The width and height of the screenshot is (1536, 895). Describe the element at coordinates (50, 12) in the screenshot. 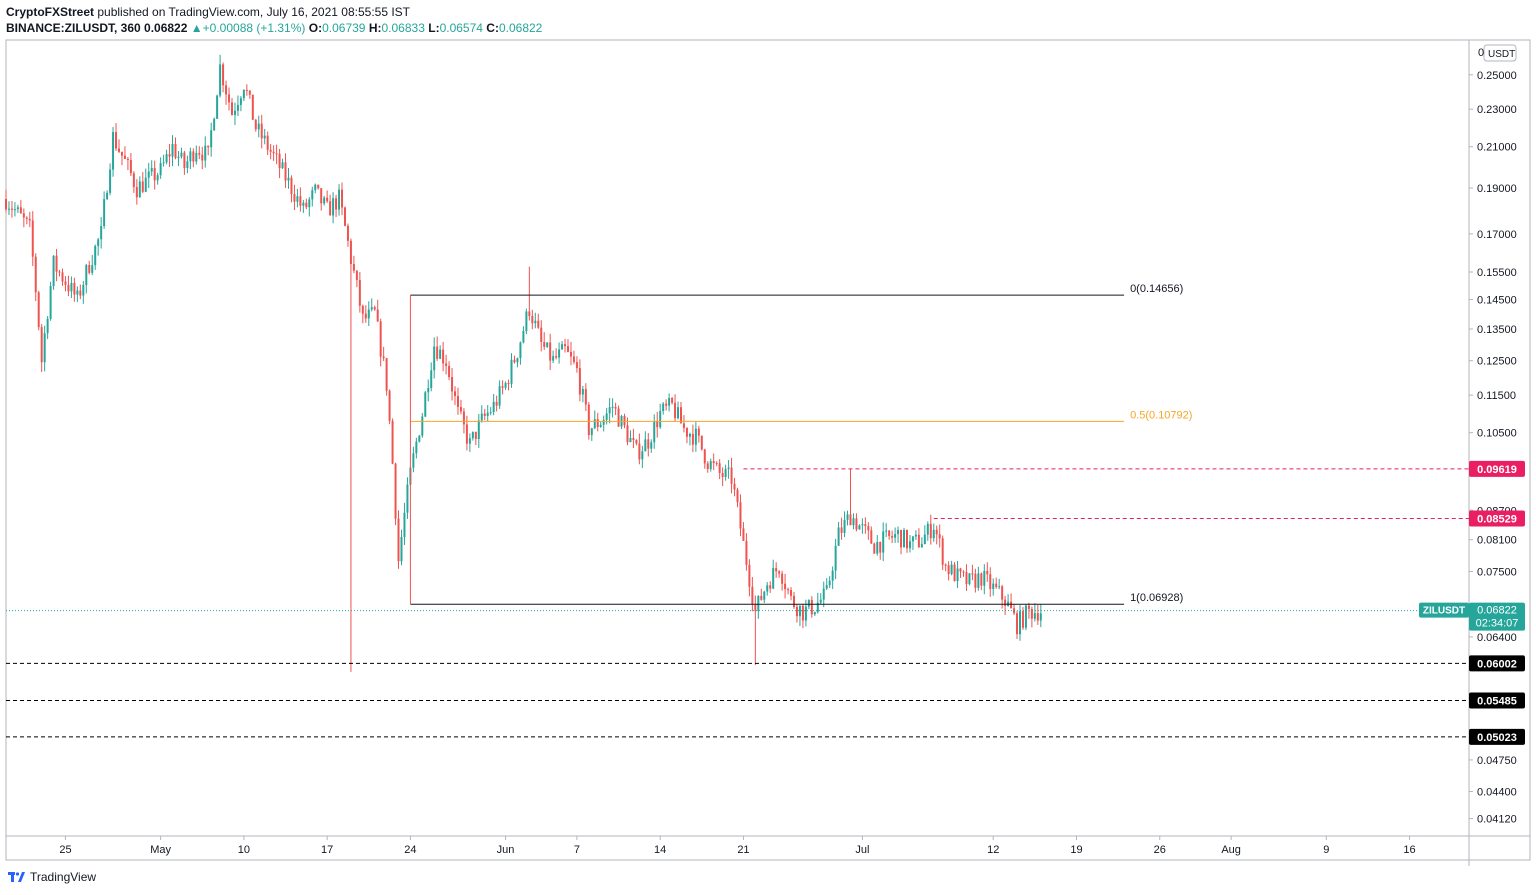

I see `author-name: CryptoFXStreet` at that location.